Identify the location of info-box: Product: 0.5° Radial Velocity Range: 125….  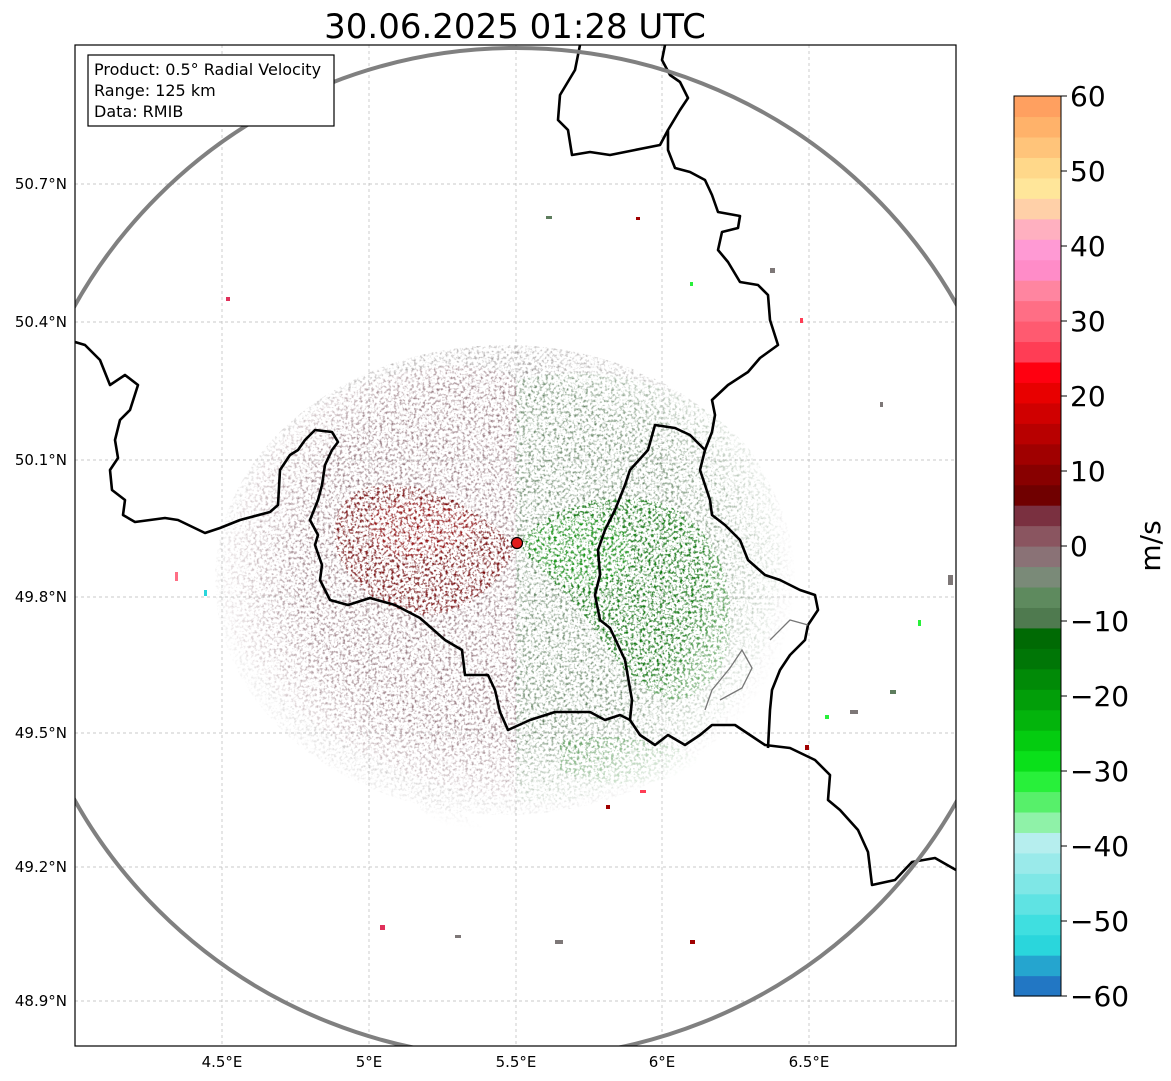
(211, 90).